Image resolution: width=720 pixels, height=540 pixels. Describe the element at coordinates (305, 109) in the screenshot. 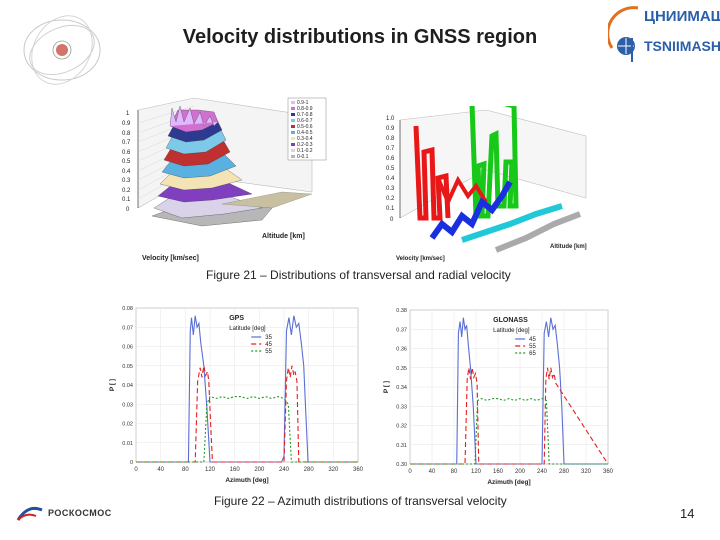

I see `legend-label: 0.8-0.9` at that location.